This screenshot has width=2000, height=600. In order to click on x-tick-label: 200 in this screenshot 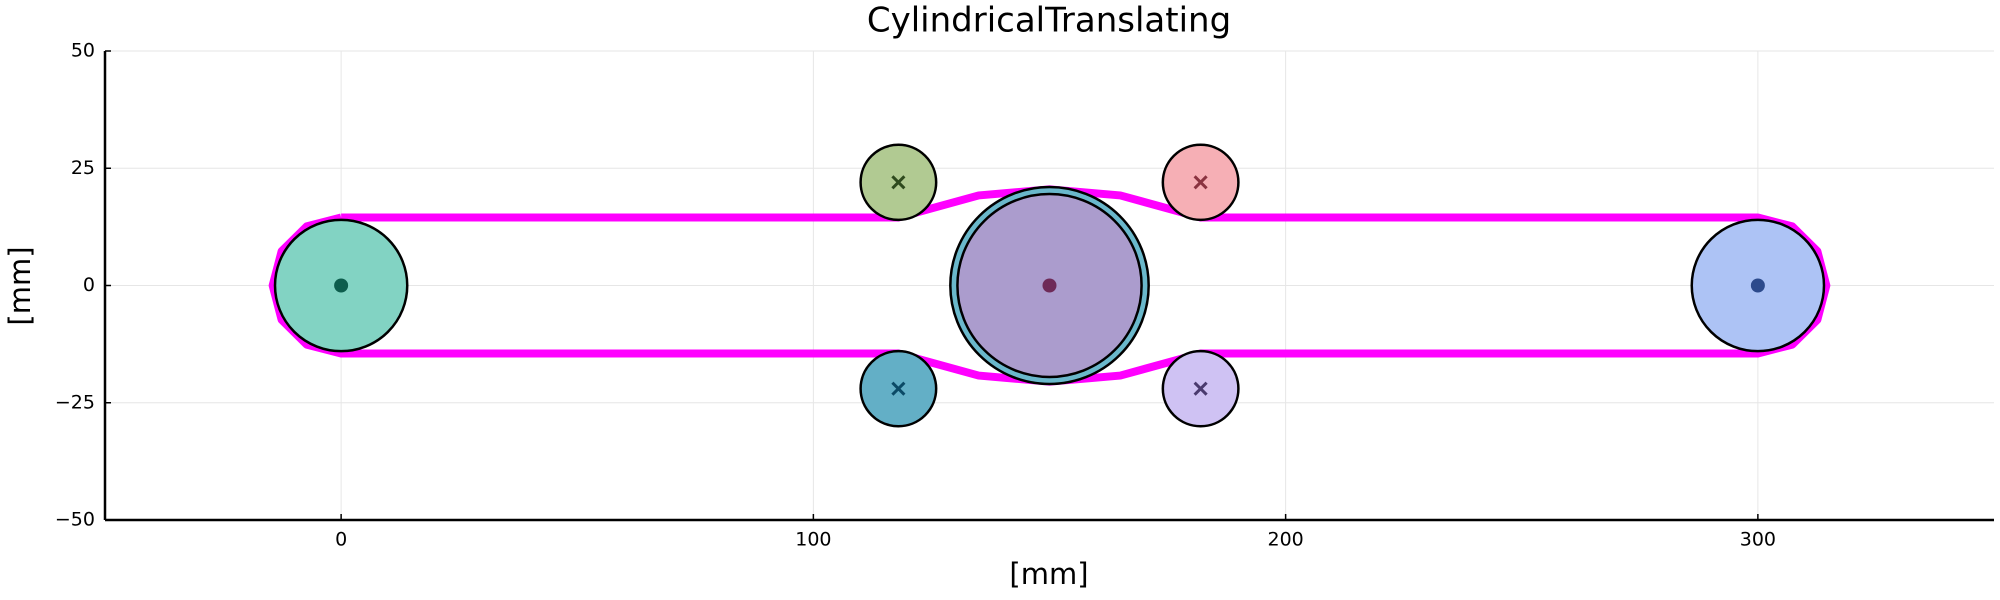, I will do `click(1285, 540)`.